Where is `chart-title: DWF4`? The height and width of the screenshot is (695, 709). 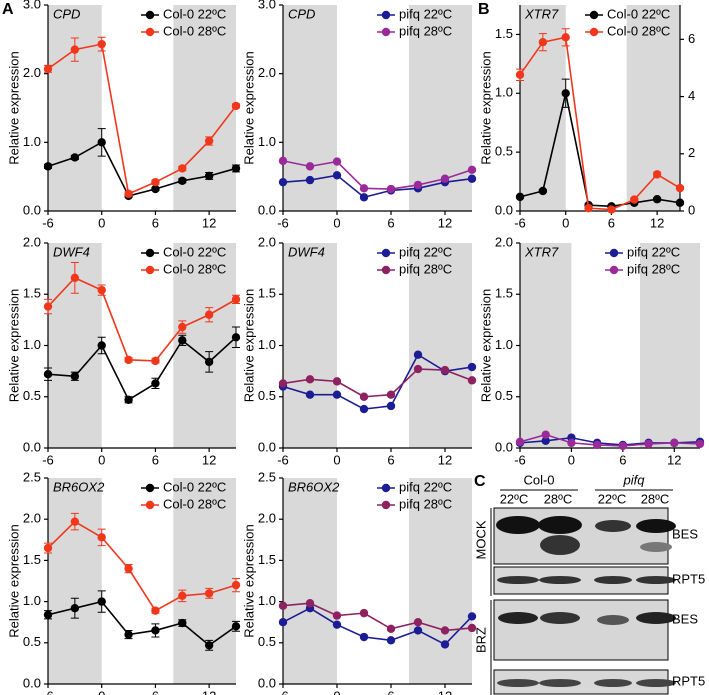
chart-title: DWF4 is located at coordinates (306, 251).